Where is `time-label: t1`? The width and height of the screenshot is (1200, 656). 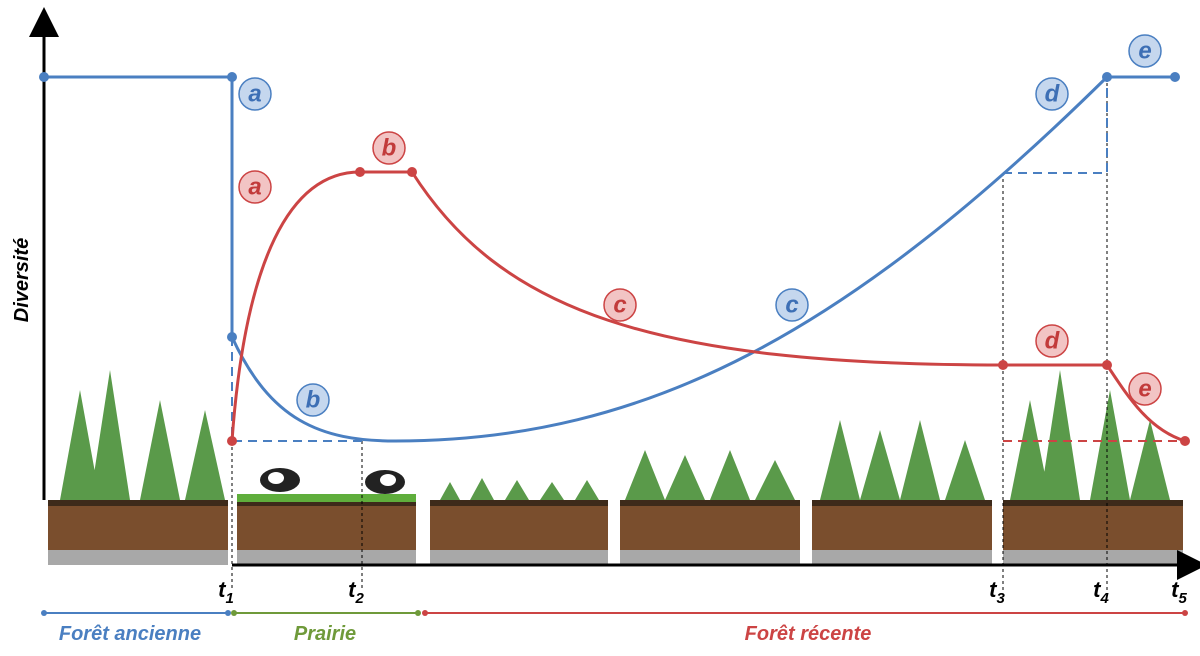 time-label: t1 is located at coordinates (226, 592).